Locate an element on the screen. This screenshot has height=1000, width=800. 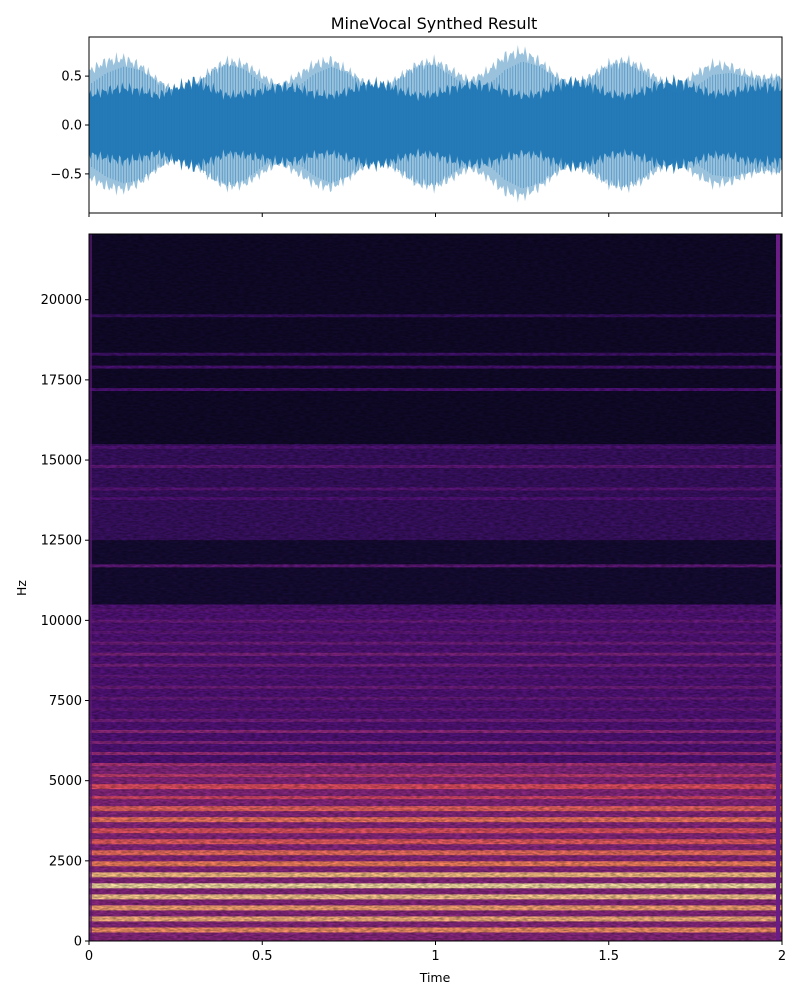
waveform-y-tick-label: 0.0 is located at coordinates (71, 126).